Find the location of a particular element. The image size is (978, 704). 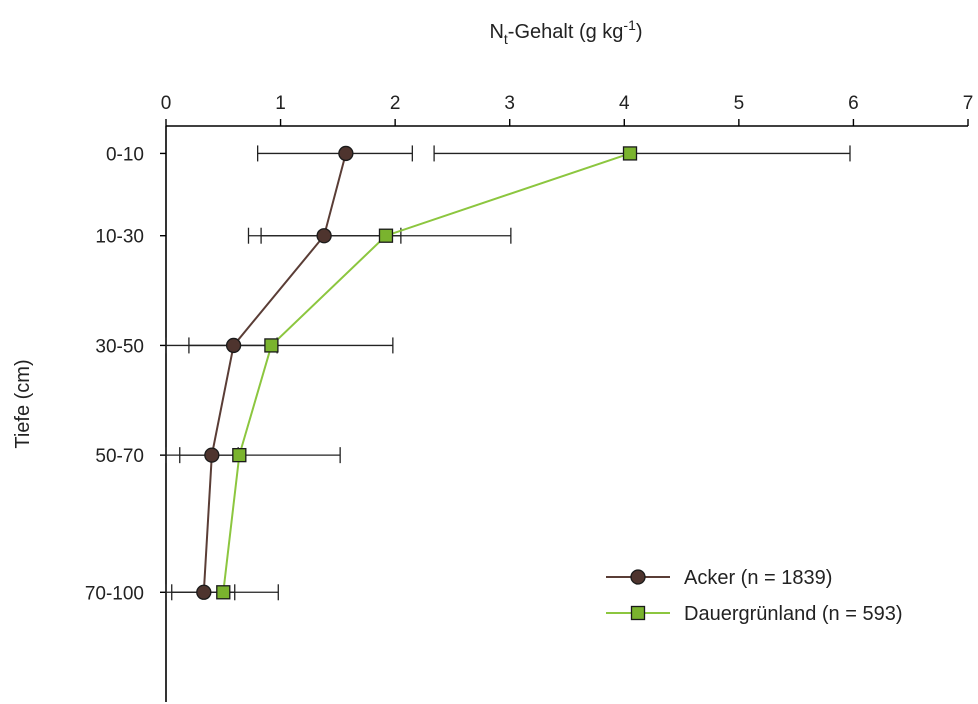

x-tick-label: 2 is located at coordinates (395, 103).